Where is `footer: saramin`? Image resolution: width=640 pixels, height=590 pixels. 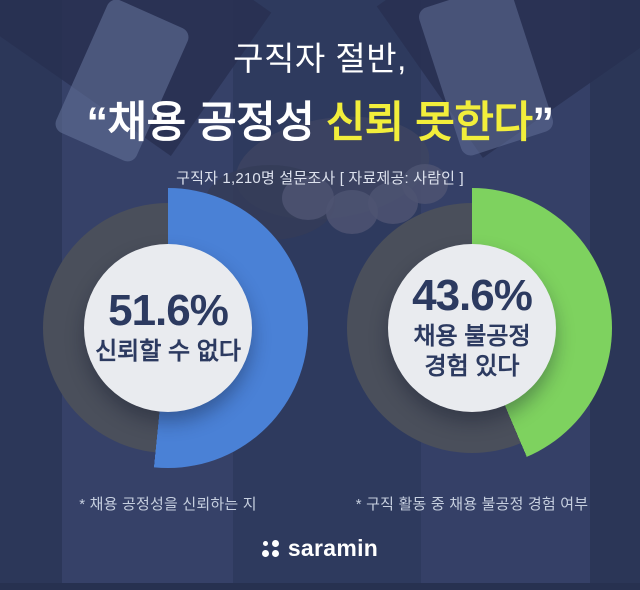 footer: saramin is located at coordinates (320, 548).